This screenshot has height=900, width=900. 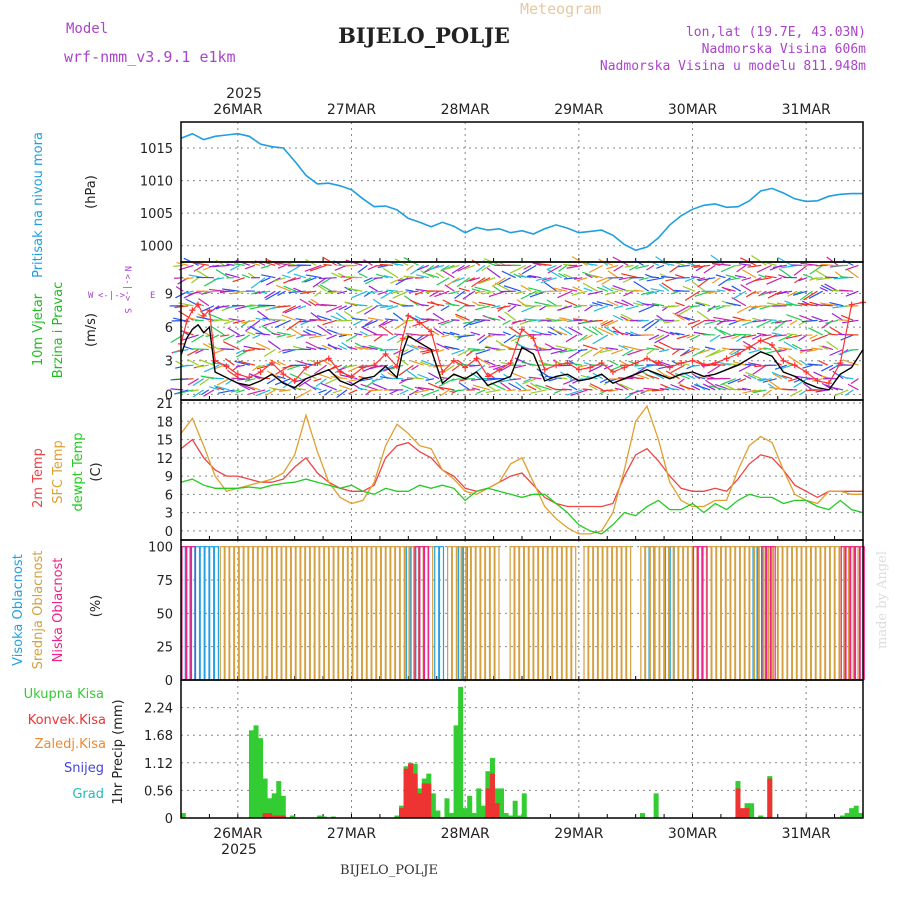 I want to click on date-label-top: 29MAR, so click(x=578, y=110).